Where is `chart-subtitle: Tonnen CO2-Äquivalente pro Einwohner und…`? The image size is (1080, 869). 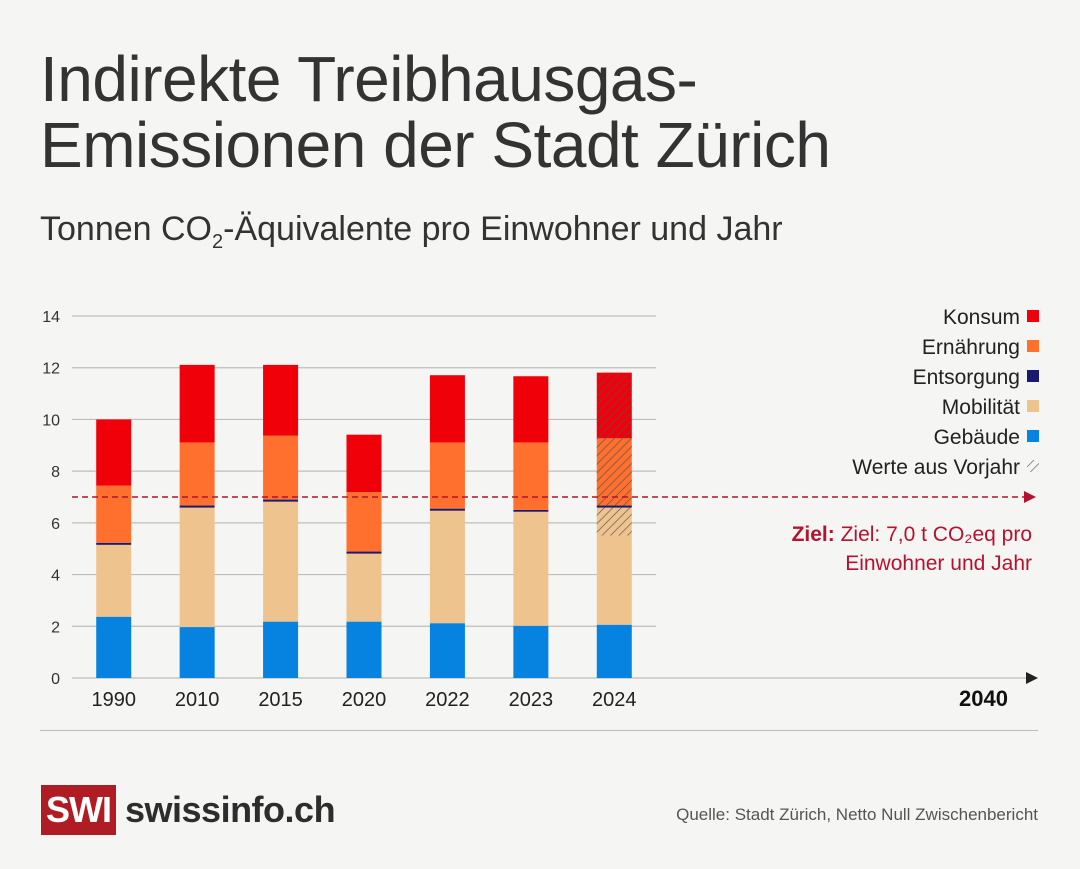 chart-subtitle: Tonnen CO2-Äquivalente pro Einwohner und… is located at coordinates (411, 232).